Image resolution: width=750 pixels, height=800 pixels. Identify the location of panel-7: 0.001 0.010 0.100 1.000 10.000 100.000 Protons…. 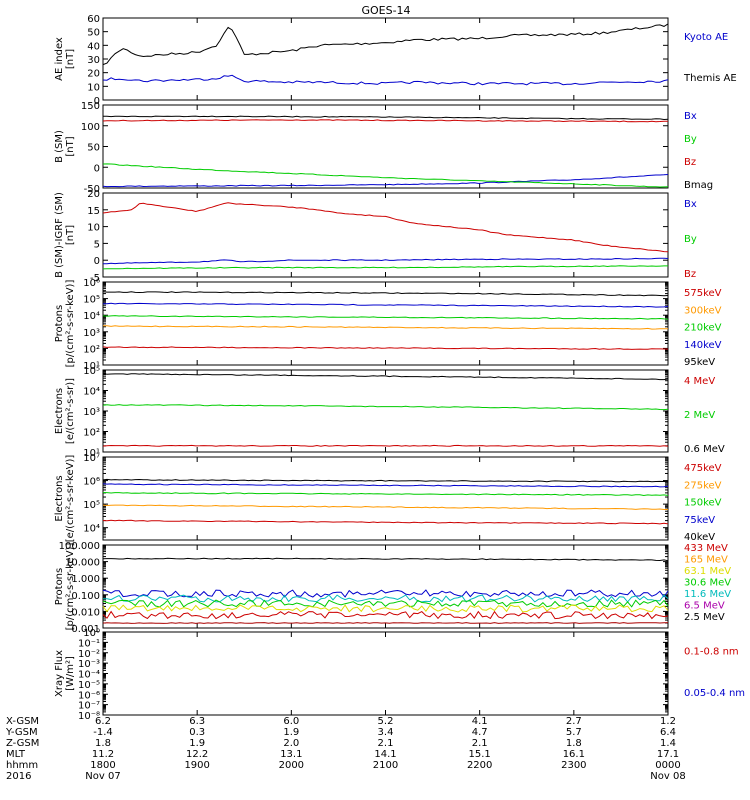
(392, 588).